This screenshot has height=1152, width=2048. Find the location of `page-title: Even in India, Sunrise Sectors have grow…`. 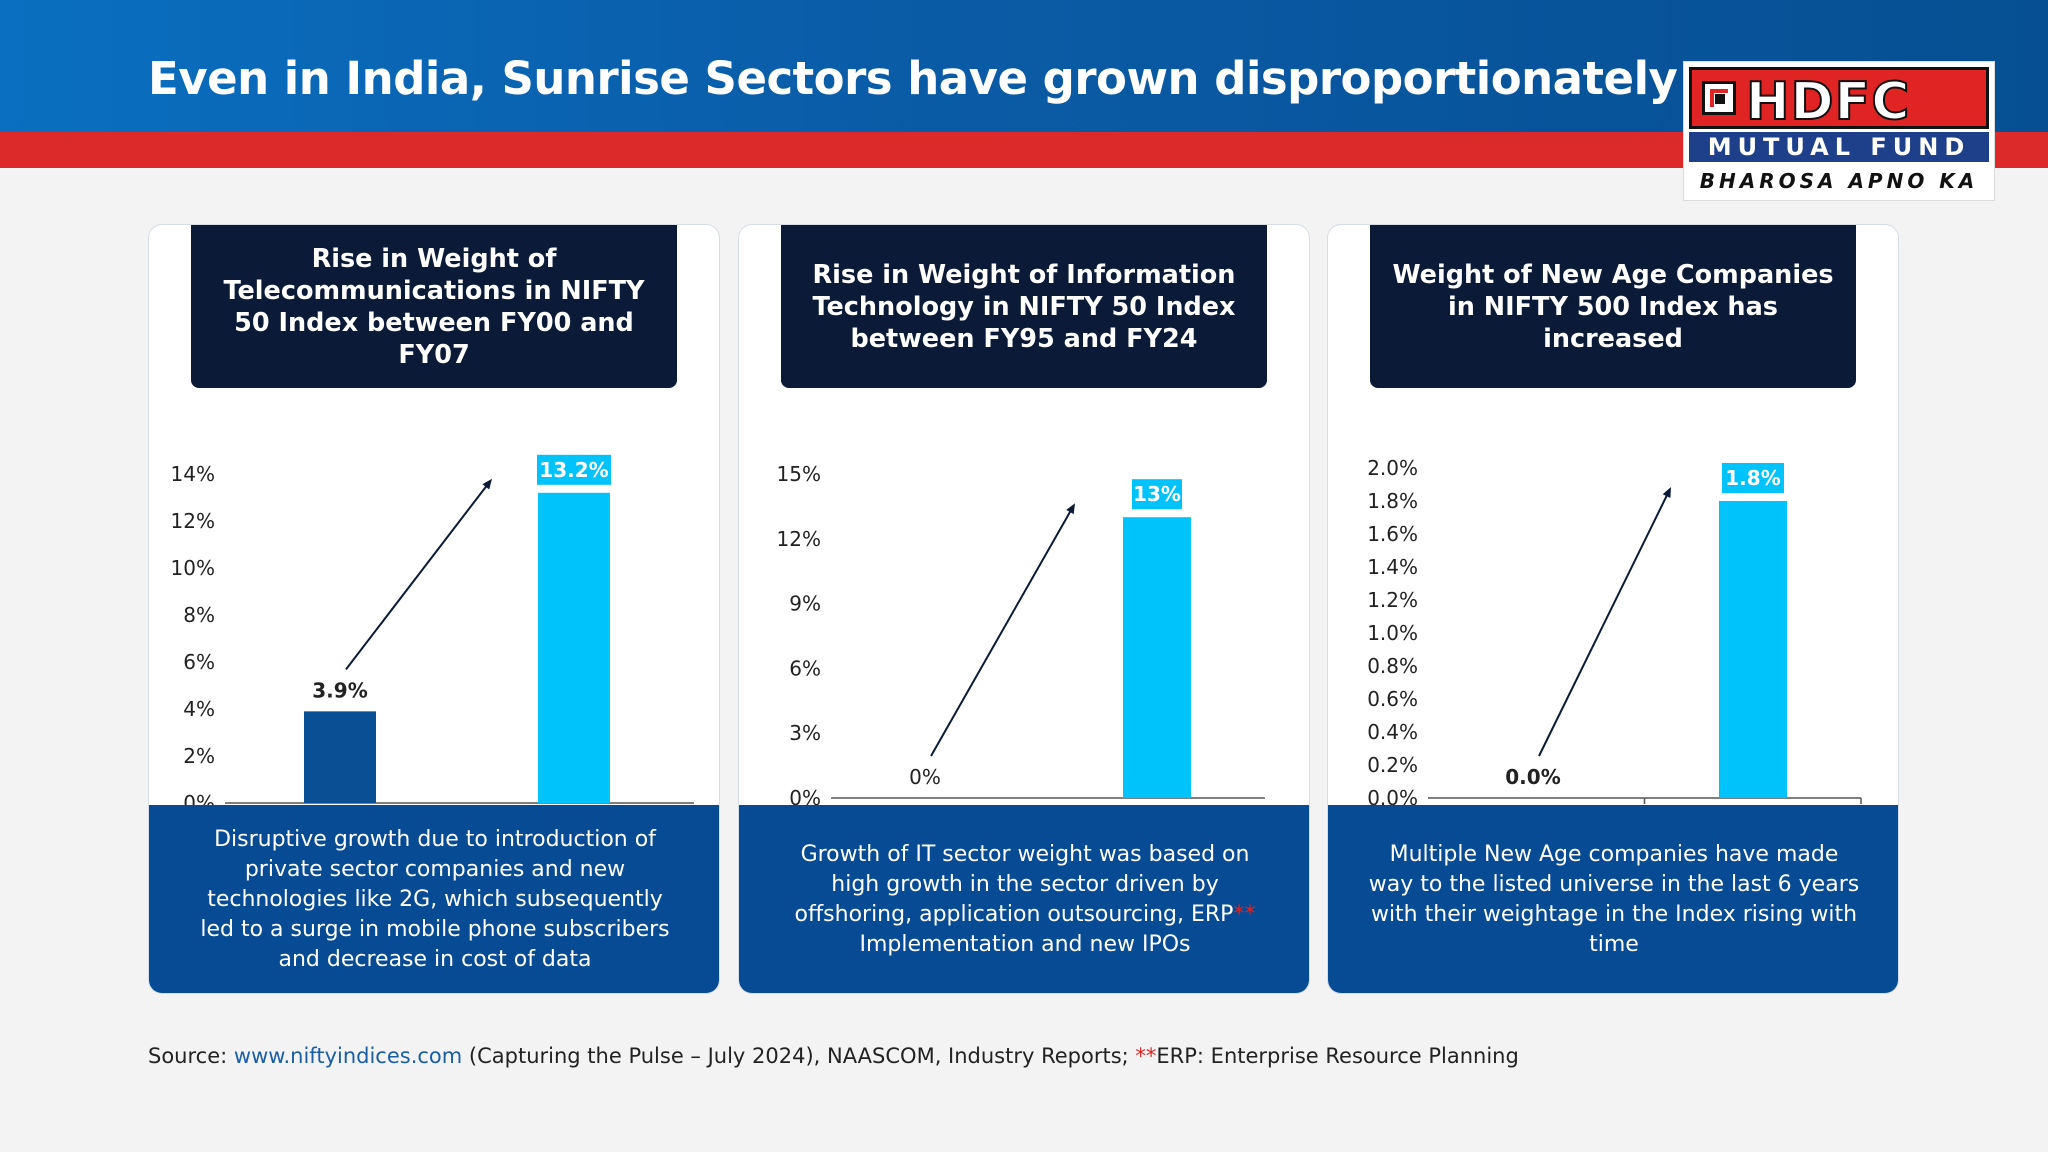

page-title: Even in India, Sunrise Sectors have grow… is located at coordinates (913, 78).